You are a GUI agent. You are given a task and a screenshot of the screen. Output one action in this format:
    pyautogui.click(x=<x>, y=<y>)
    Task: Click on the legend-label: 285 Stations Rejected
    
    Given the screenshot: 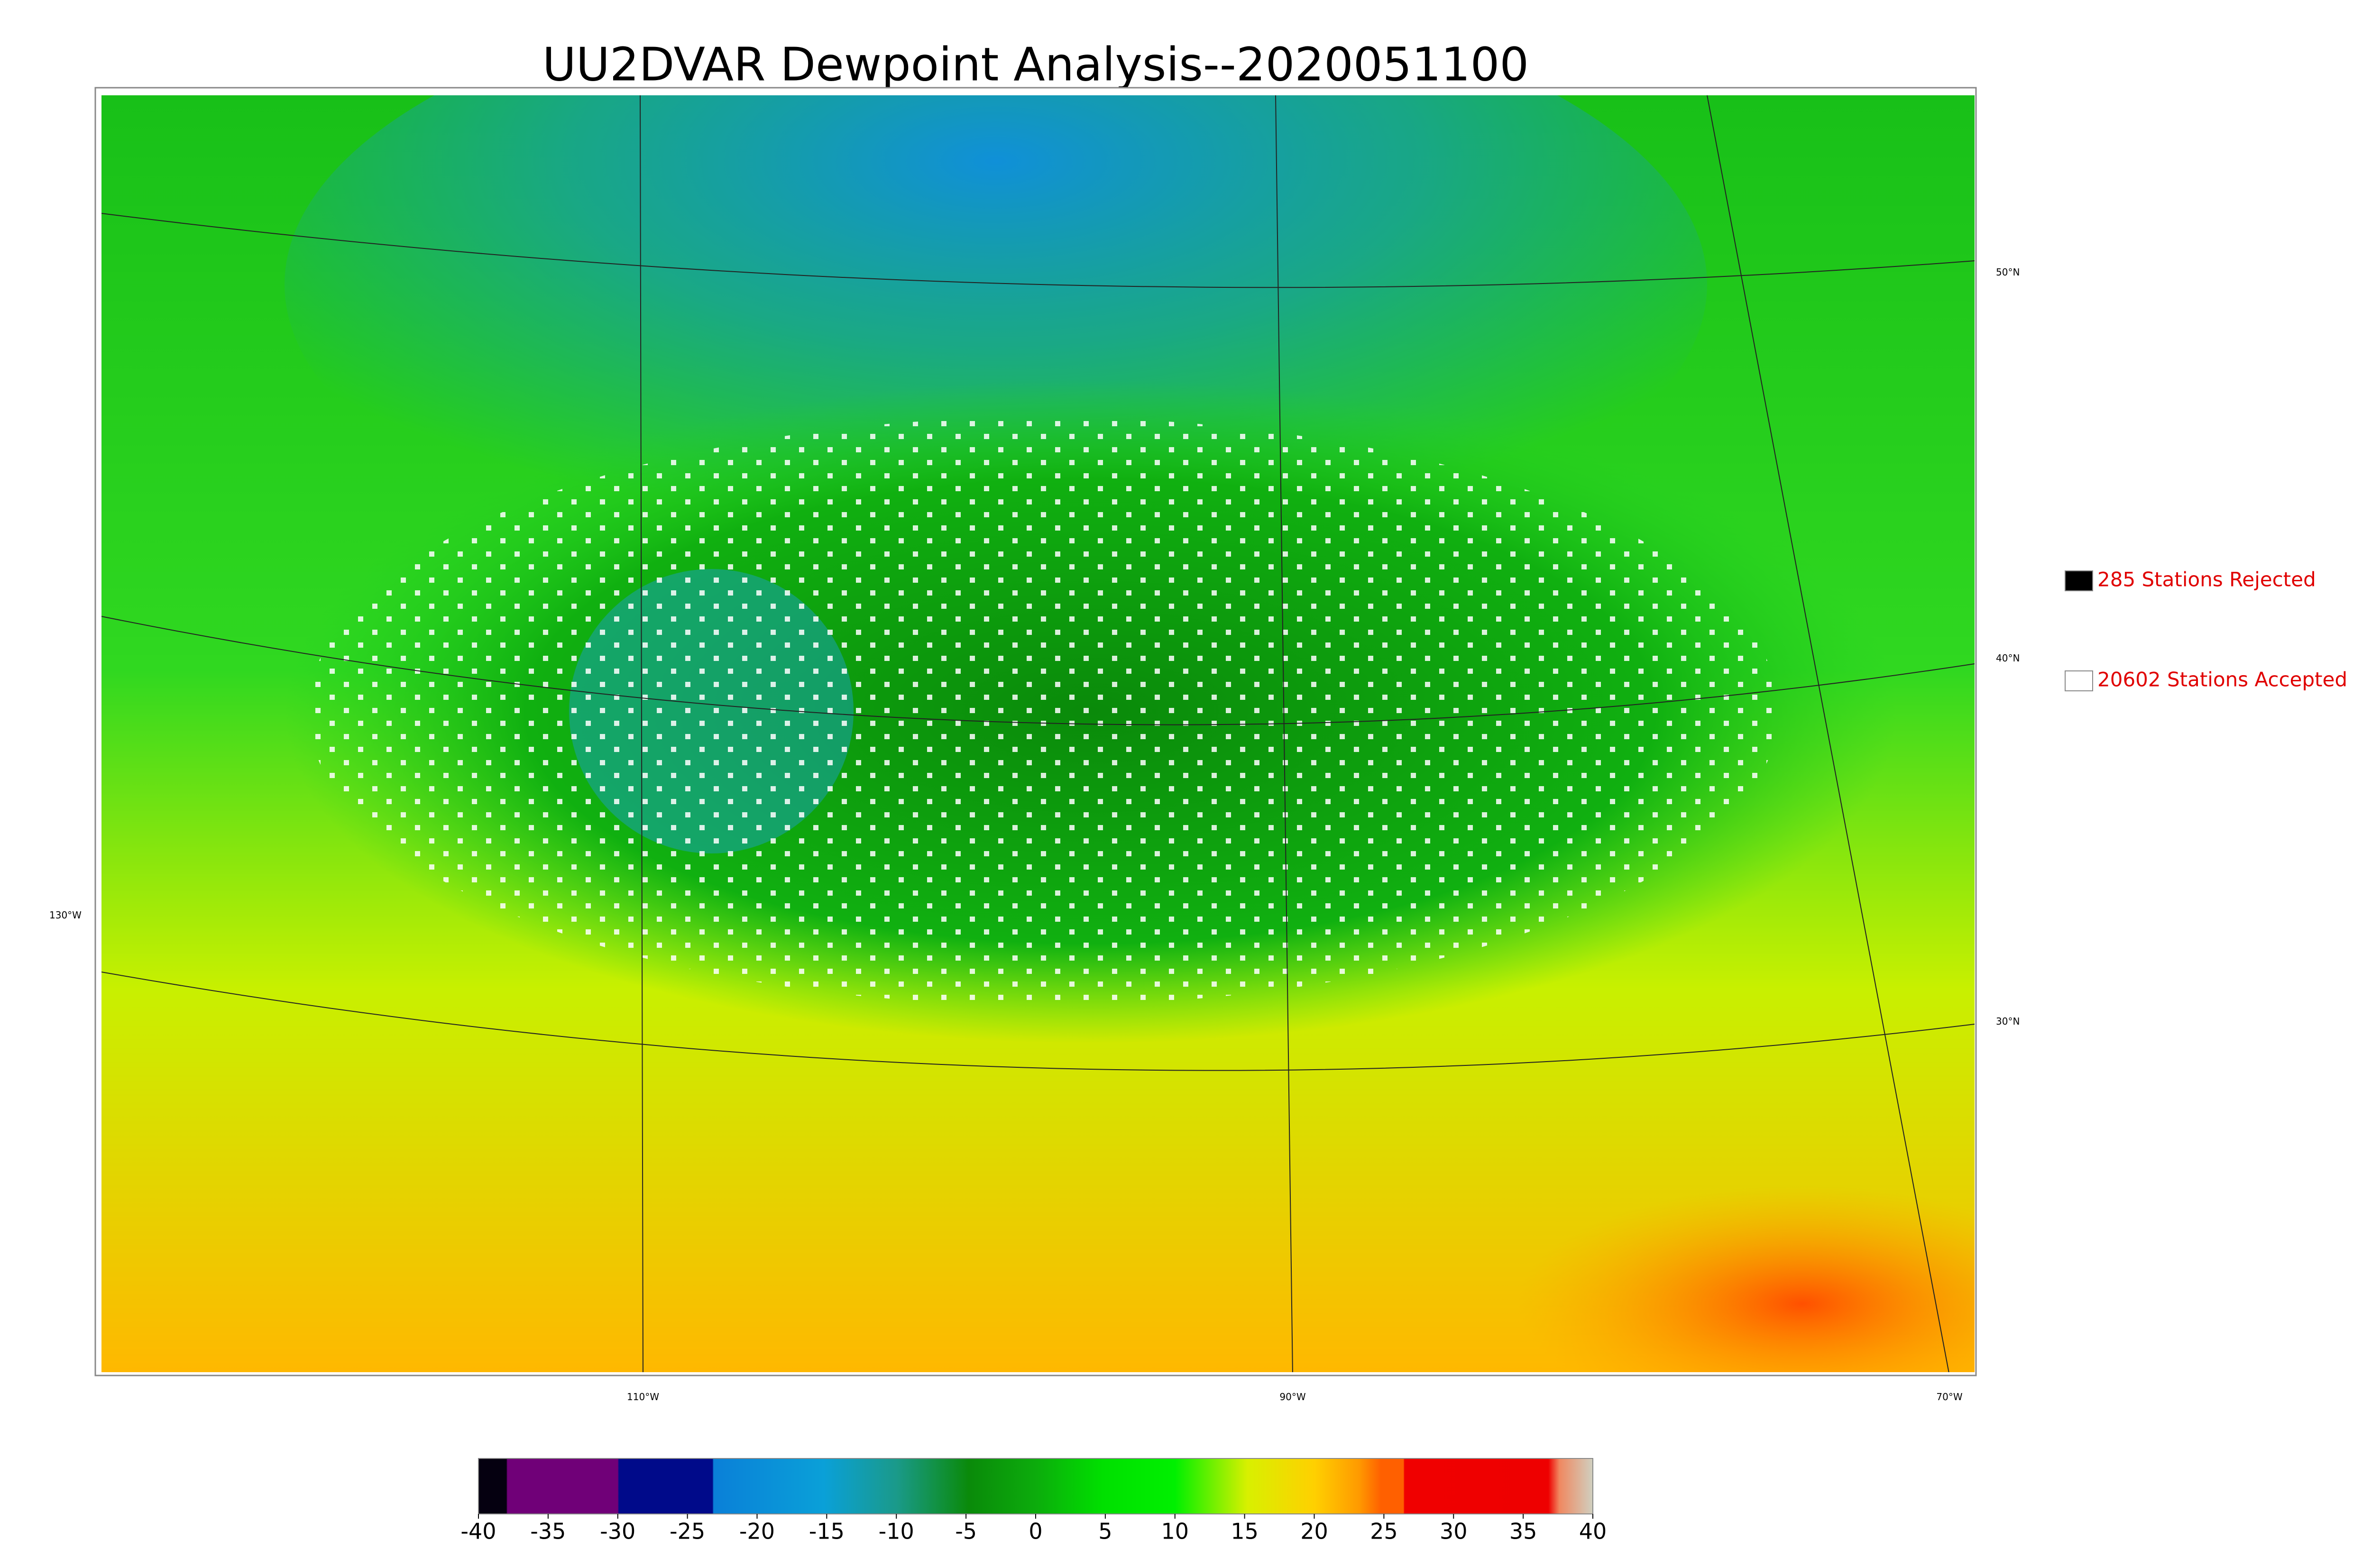 What is the action you would take?
    pyautogui.click(x=2206, y=579)
    